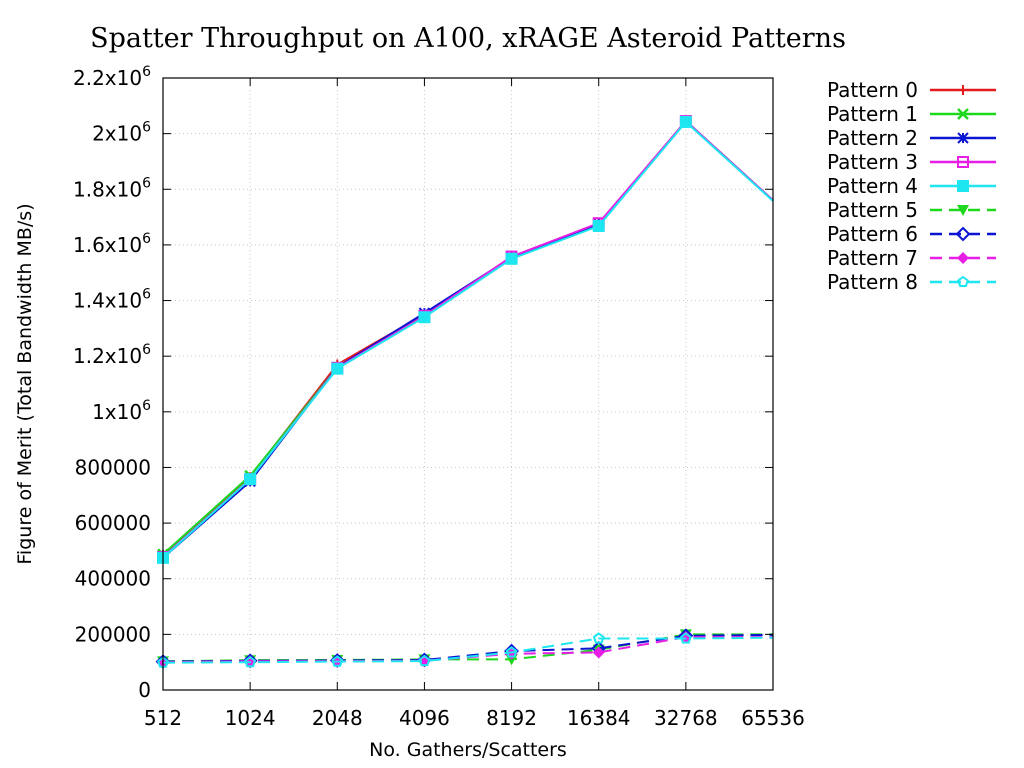 The height and width of the screenshot is (768, 1024). I want to click on y-tick-mantissa: 1.6x10, so click(107, 245).